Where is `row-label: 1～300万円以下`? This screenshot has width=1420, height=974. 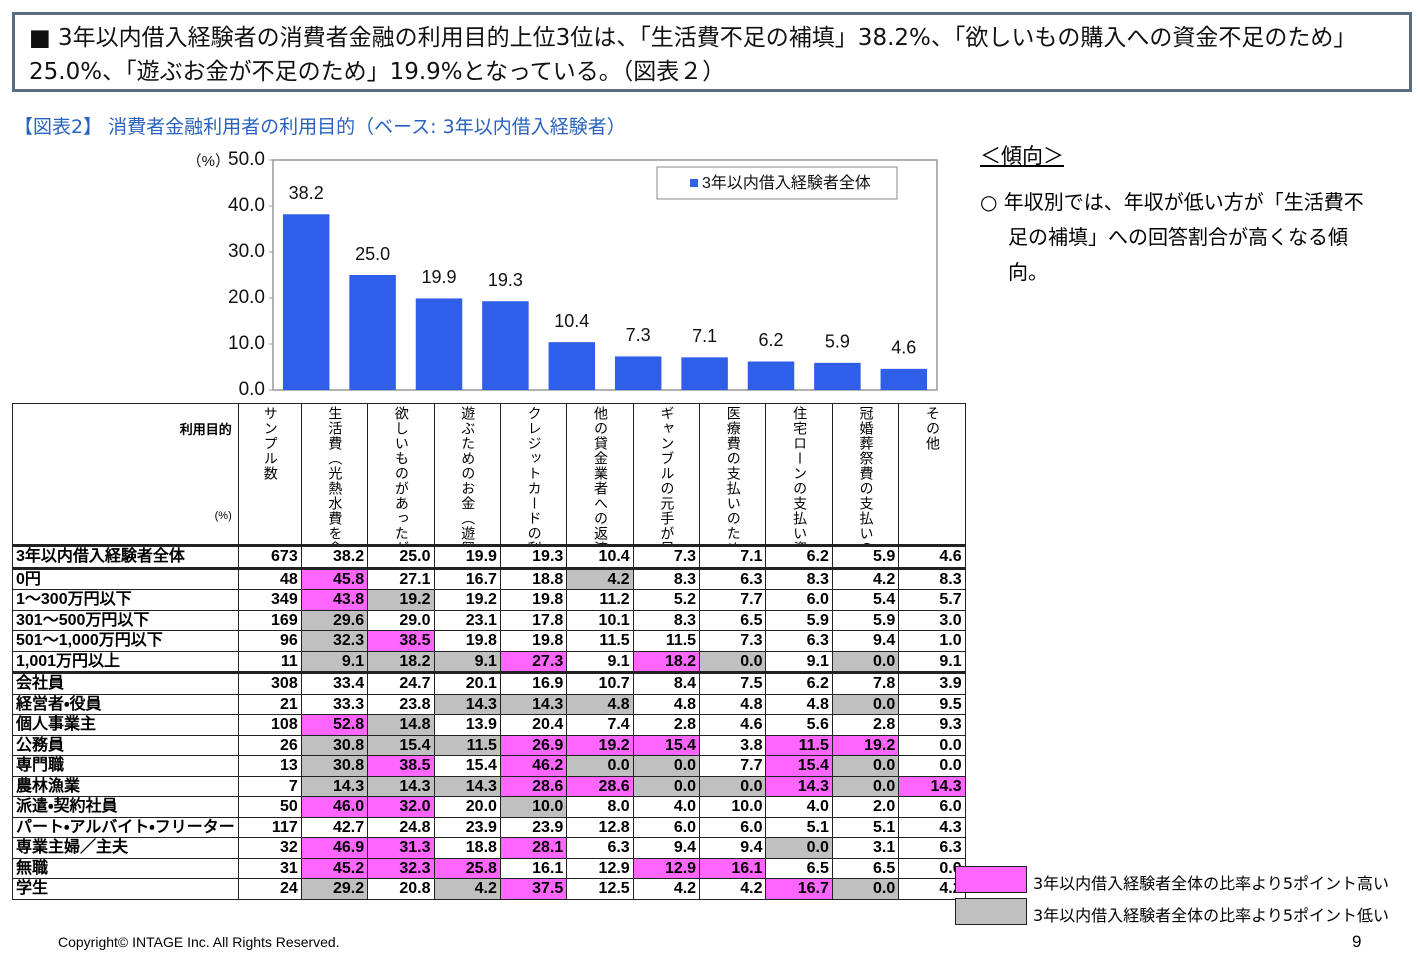
row-label: 1～300万円以下 is located at coordinates (125, 600).